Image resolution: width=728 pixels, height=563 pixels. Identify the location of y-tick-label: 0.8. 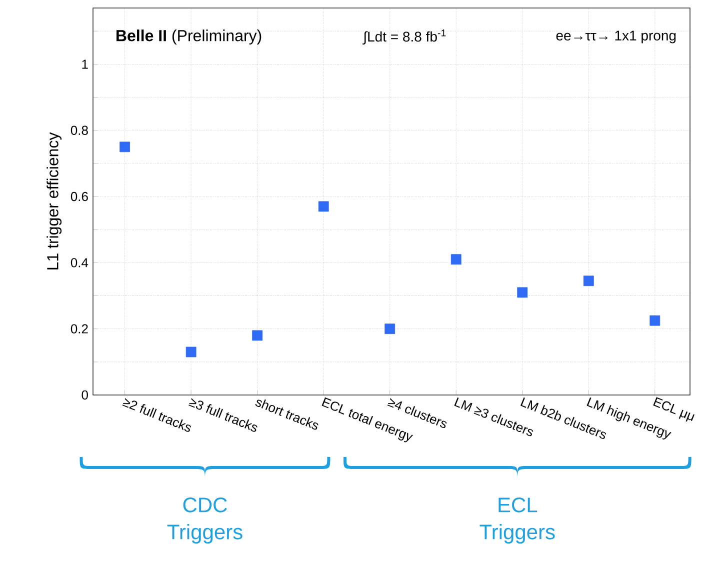
(79, 130).